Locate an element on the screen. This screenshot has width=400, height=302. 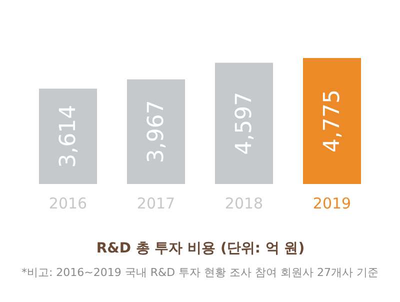
data-label: 3,967 is located at coordinates (156, 132).